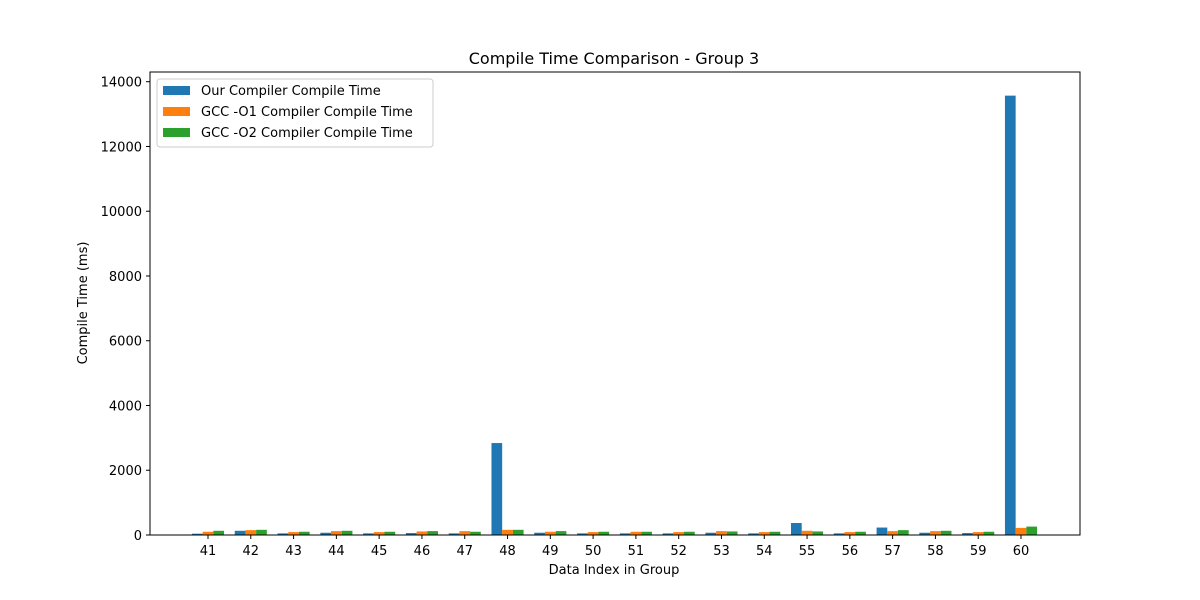 The height and width of the screenshot is (600, 1200). What do you see at coordinates (1021, 551) in the screenshot?
I see `x-tick-label-60: 60` at bounding box center [1021, 551].